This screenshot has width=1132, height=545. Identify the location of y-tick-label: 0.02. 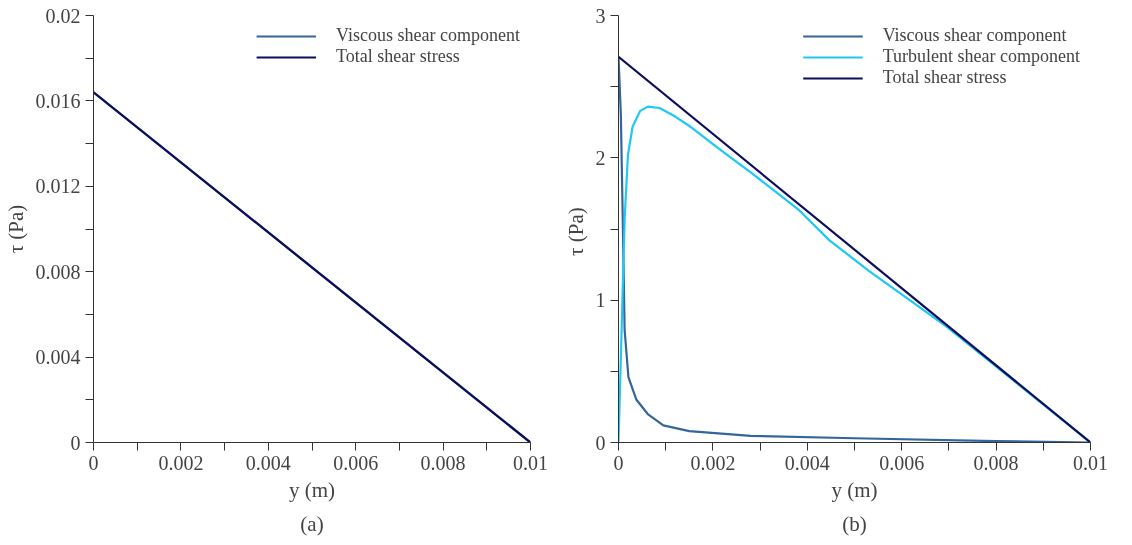
(63, 15).